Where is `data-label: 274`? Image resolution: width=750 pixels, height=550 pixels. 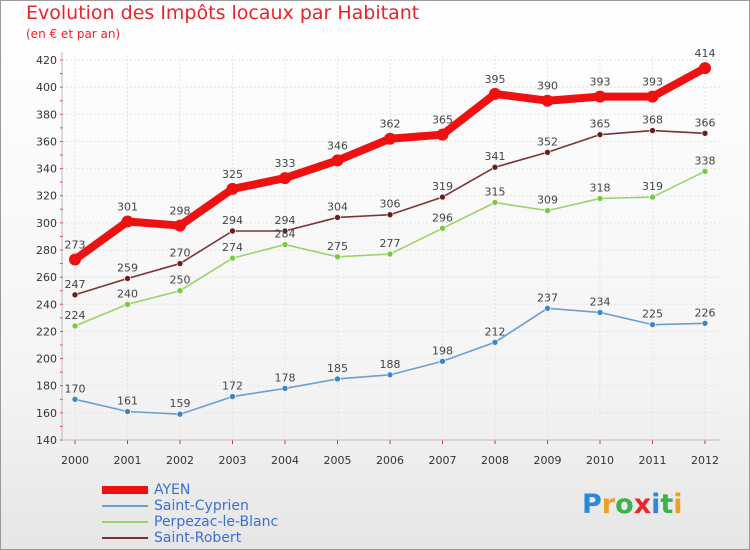
data-label: 274 is located at coordinates (232, 247).